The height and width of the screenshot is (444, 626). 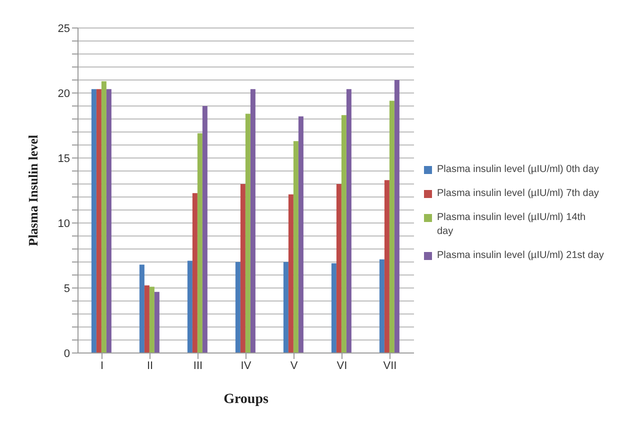 I want to click on legend-label: Plasma insulin level (µIU/ml) 7th day, so click(x=518, y=194).